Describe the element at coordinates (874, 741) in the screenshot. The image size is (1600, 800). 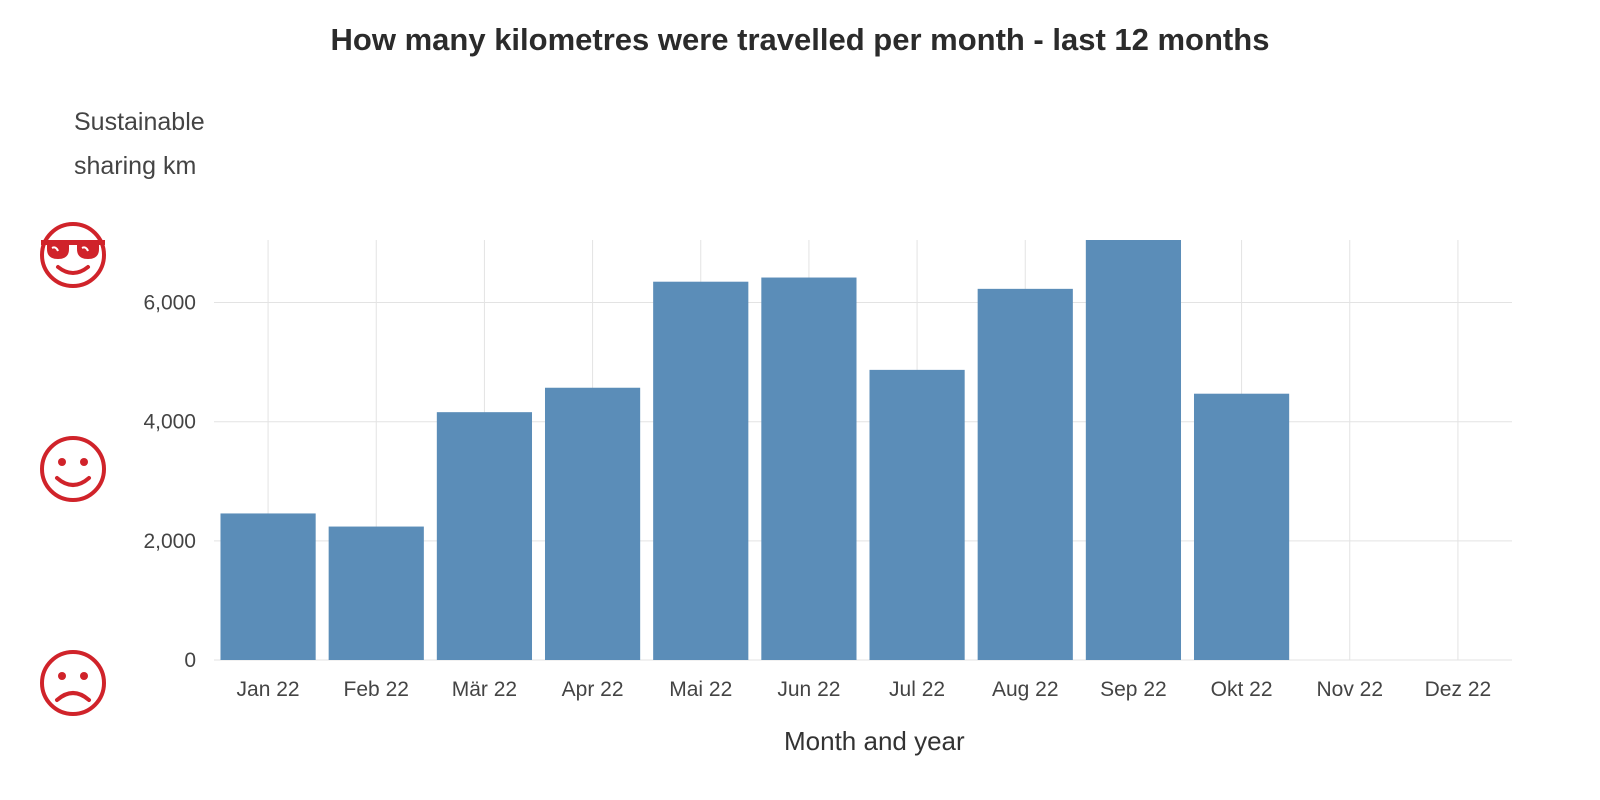
I see `x-axis-title: Month and year` at that location.